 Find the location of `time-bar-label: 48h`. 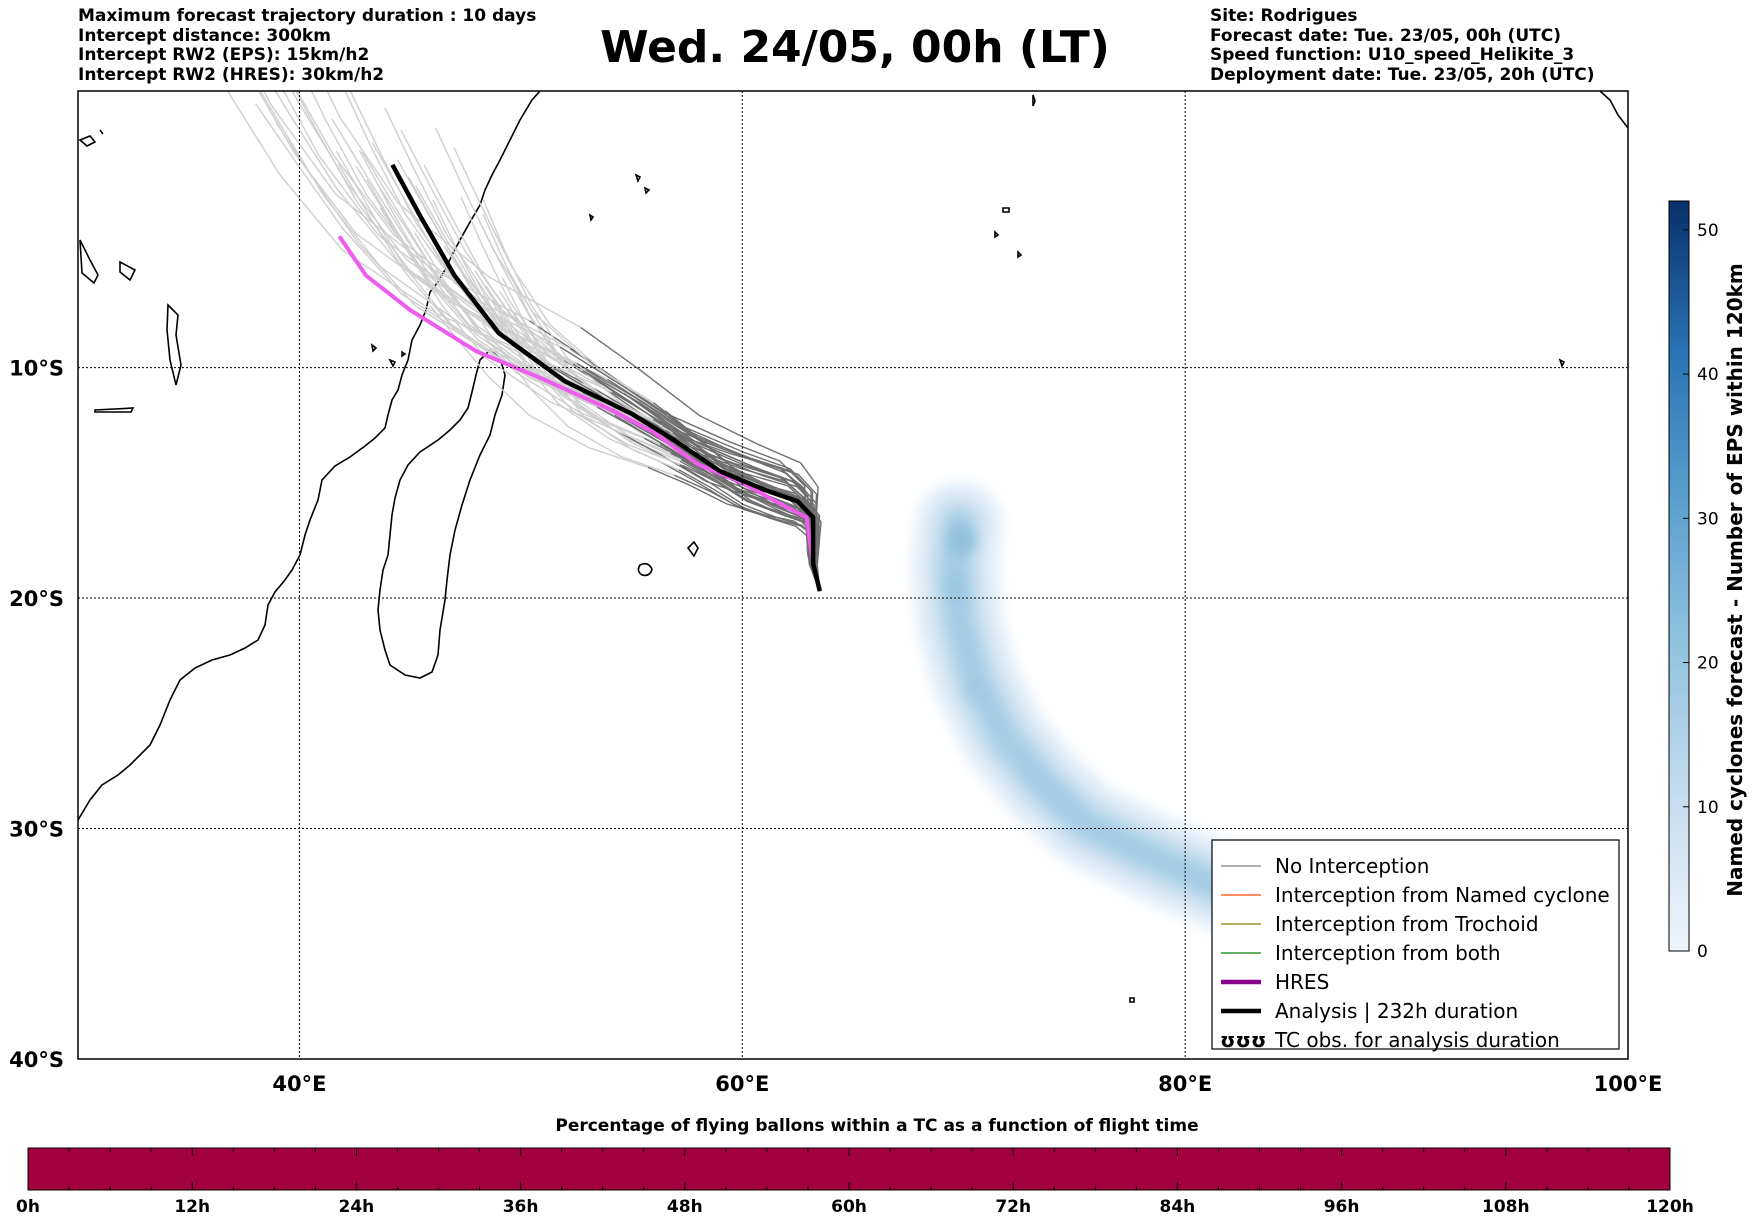

time-bar-label: 48h is located at coordinates (685, 1207).